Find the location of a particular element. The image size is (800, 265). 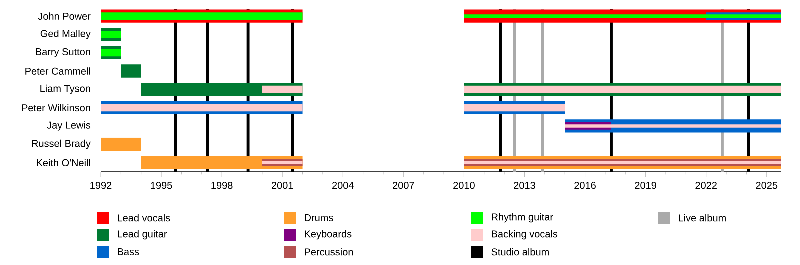

legend-label: Lead guitar is located at coordinates (143, 235).